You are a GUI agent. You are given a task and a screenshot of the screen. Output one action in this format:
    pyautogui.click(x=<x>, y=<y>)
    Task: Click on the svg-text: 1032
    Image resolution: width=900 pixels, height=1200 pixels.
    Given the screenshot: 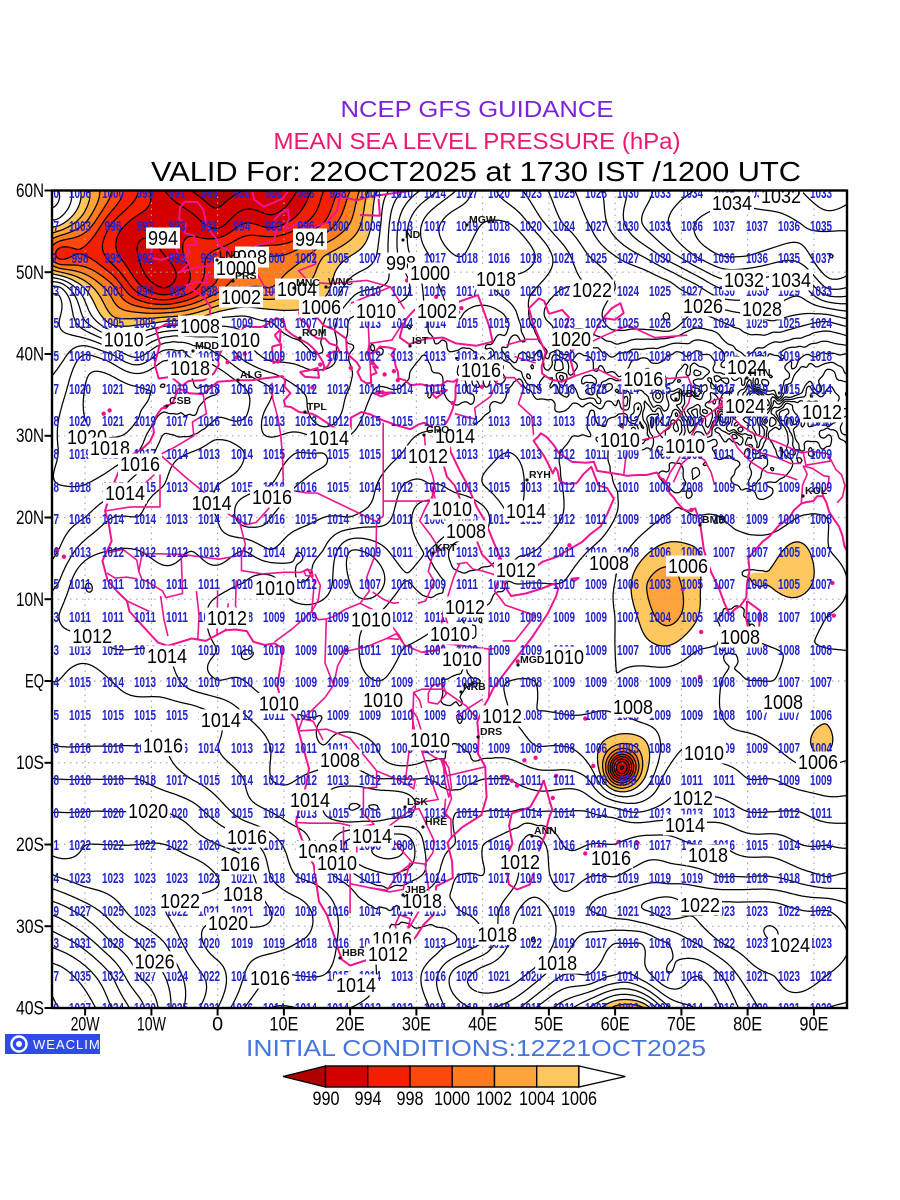 What is the action you would take?
    pyautogui.click(x=113, y=976)
    